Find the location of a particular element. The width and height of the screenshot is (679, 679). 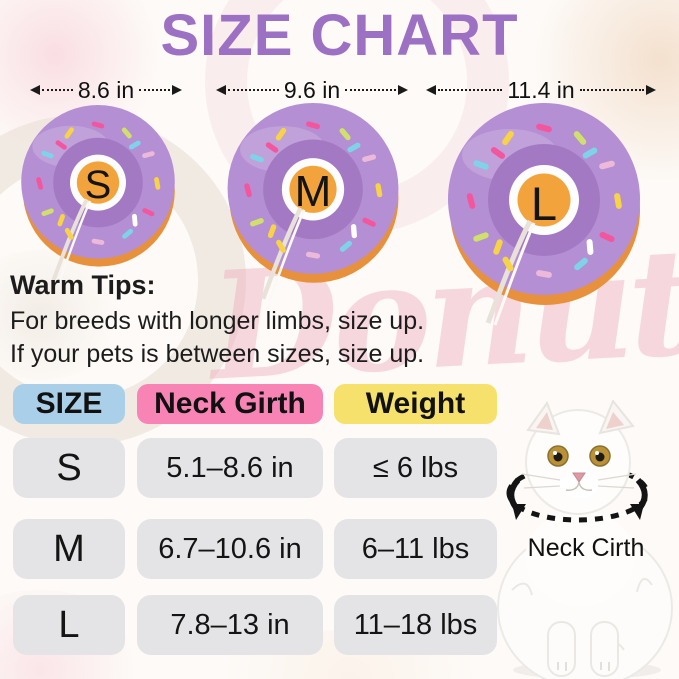

measure-small: 8.6 in is located at coordinates (106, 89).